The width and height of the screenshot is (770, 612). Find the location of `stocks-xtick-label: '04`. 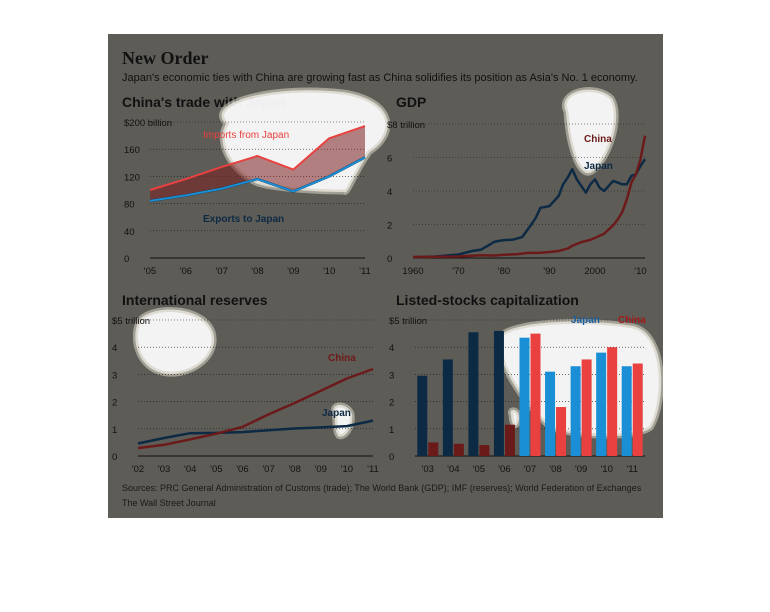

stocks-xtick-label: '04 is located at coordinates (453, 469).